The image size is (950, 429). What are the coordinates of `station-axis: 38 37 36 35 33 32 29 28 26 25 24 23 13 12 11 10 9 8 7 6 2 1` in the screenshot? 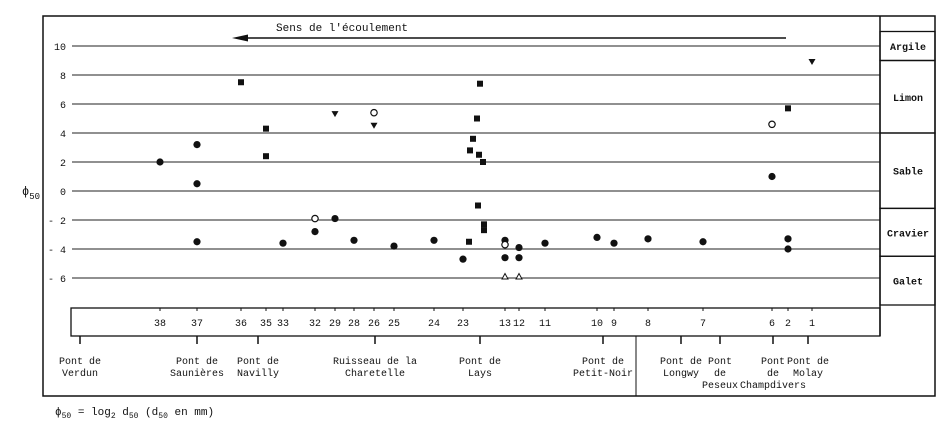 It's located at (475, 322).